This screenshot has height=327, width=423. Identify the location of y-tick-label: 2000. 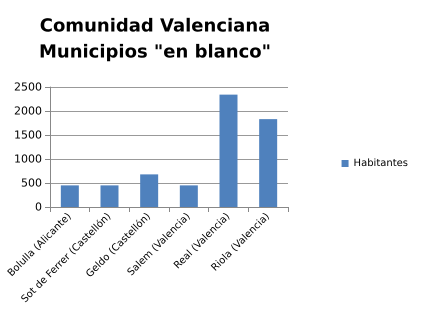
(28, 111).